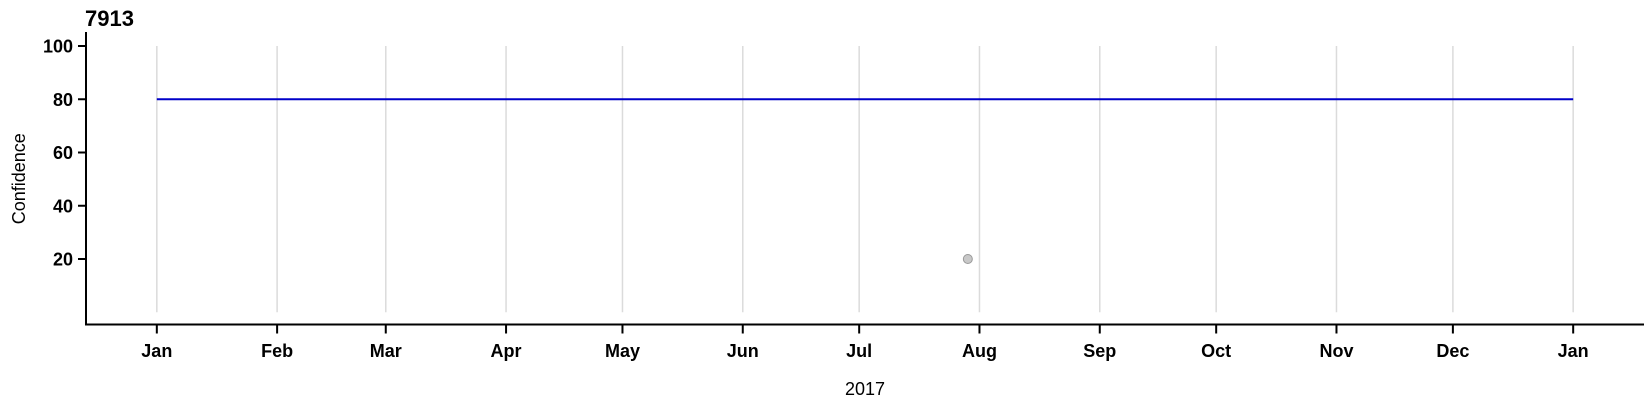  What do you see at coordinates (865, 389) in the screenshot?
I see `x-axis-title: 2017` at bounding box center [865, 389].